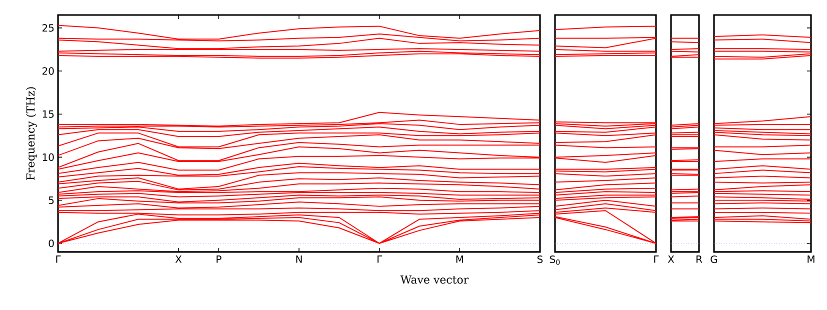  Describe the element at coordinates (48, 114) in the screenshot. I see `y-tick-label: 15` at that location.